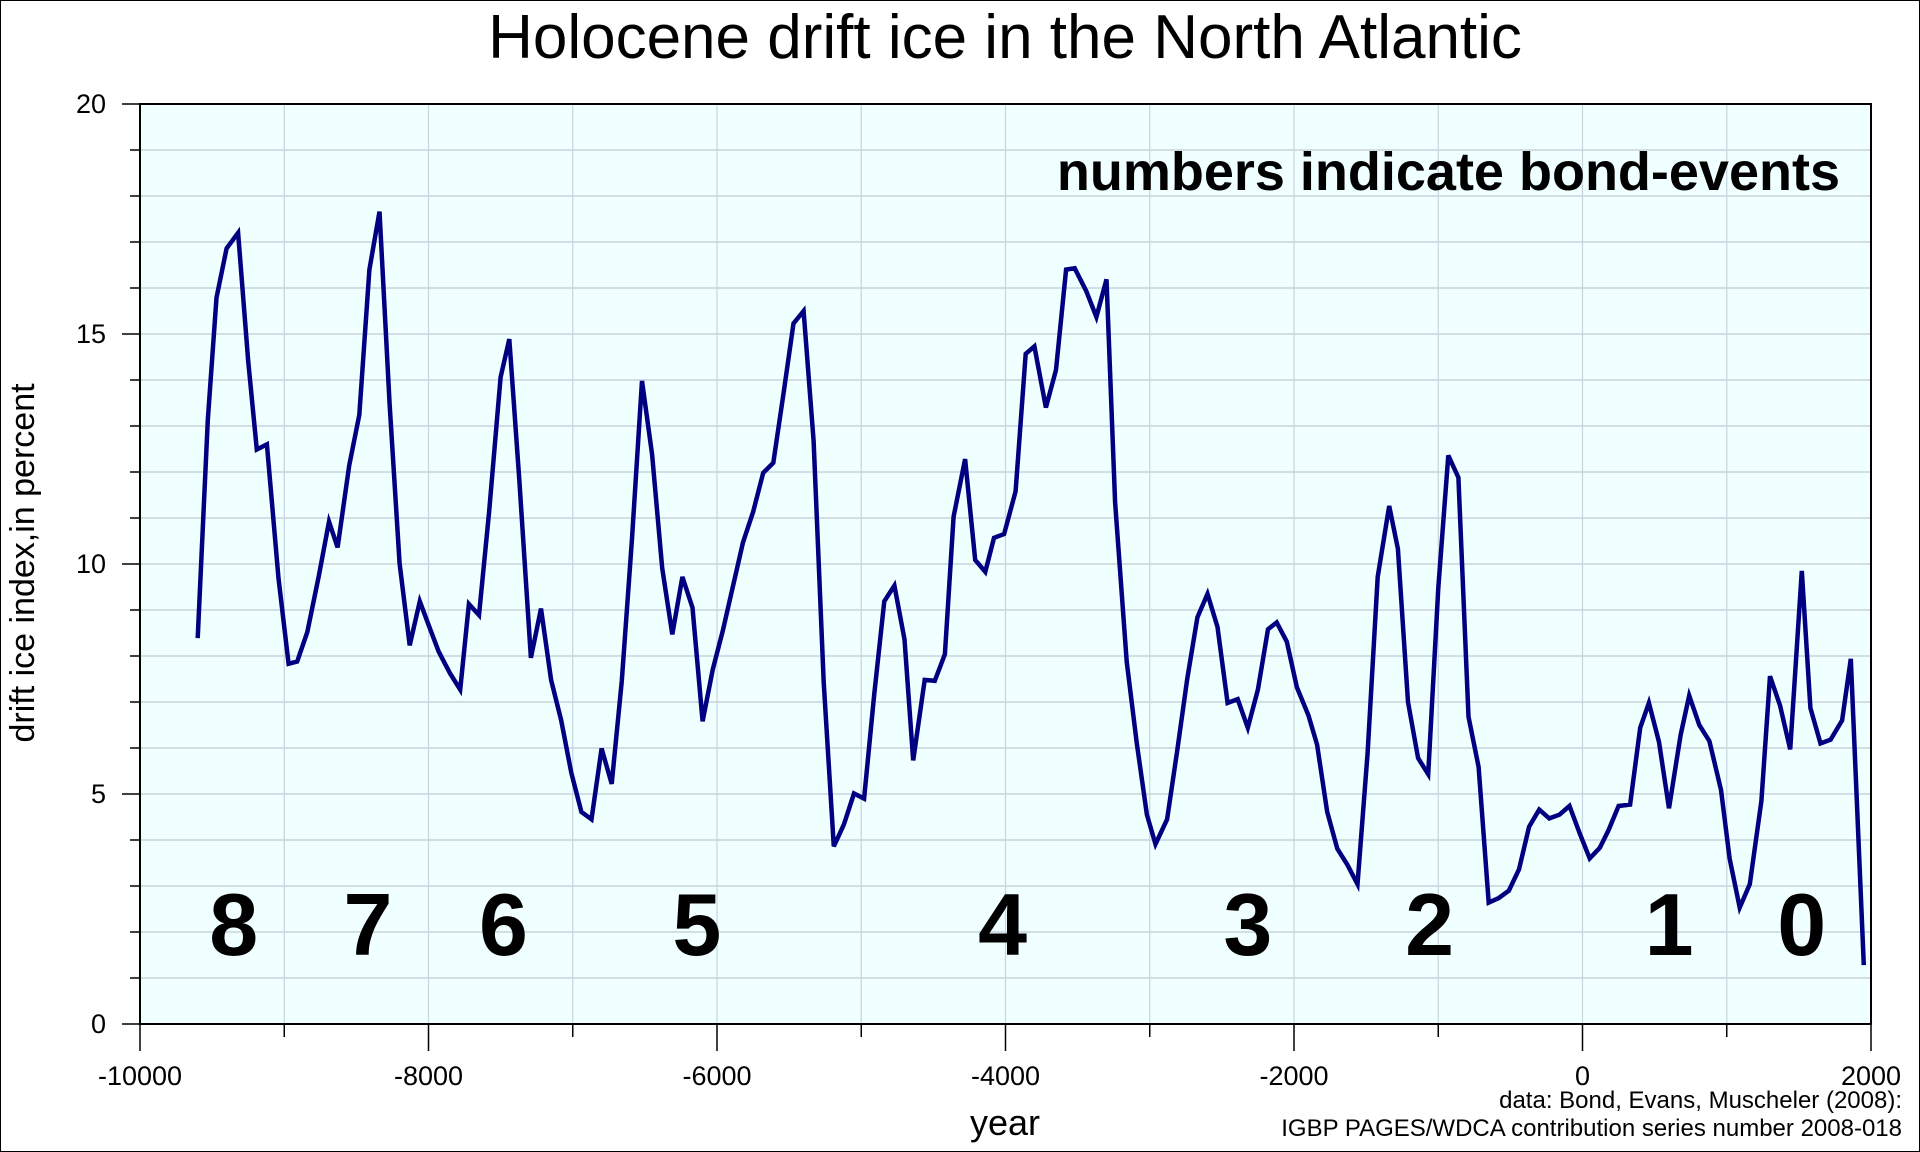  I want to click on bond-event-label: 0, so click(1801, 924).